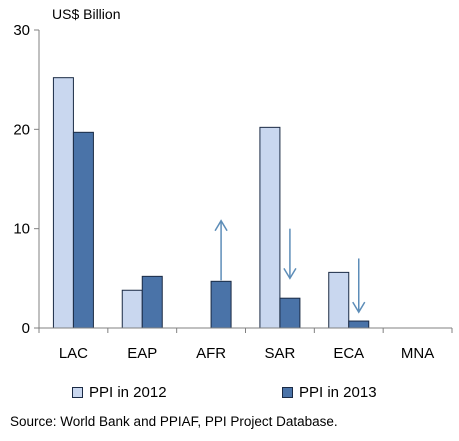 The image size is (459, 441). Describe the element at coordinates (142, 353) in the screenshot. I see `category-label-eap: EAP` at that location.